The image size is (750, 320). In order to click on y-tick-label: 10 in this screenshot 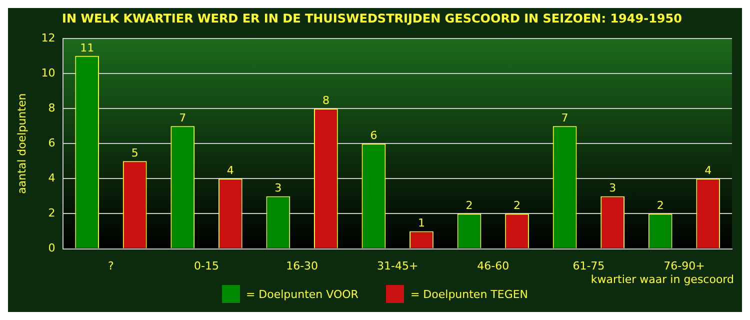, I will do `click(48, 73)`.